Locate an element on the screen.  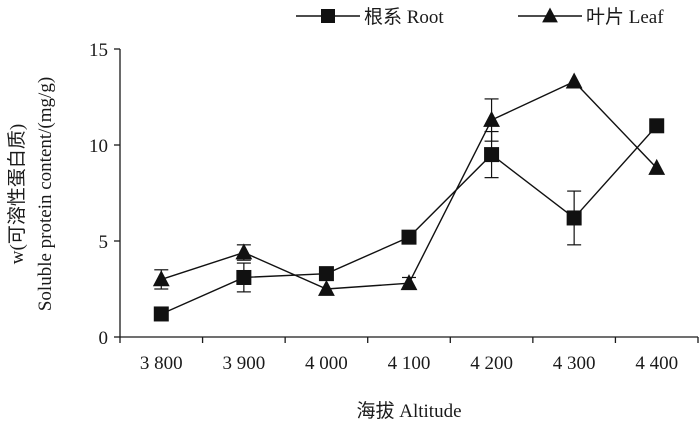
y-tick-label: 0 is located at coordinates (104, 338).